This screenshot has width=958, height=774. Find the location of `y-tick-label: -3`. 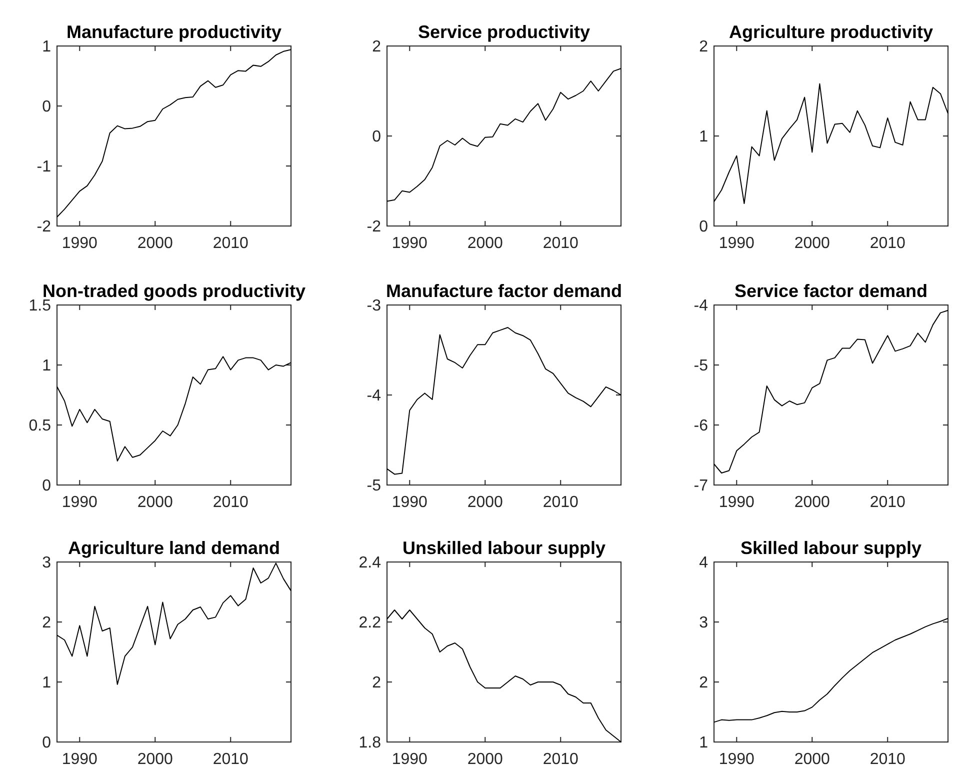

y-tick-label: -3 is located at coordinates (374, 306).